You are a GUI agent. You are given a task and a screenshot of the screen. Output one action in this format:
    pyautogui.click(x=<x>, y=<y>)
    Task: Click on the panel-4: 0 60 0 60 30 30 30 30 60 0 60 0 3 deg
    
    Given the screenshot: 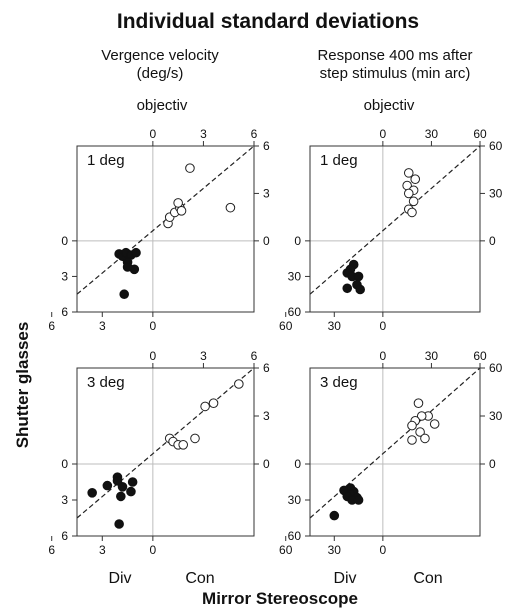 What is the action you would take?
    pyautogui.click(x=391, y=453)
    